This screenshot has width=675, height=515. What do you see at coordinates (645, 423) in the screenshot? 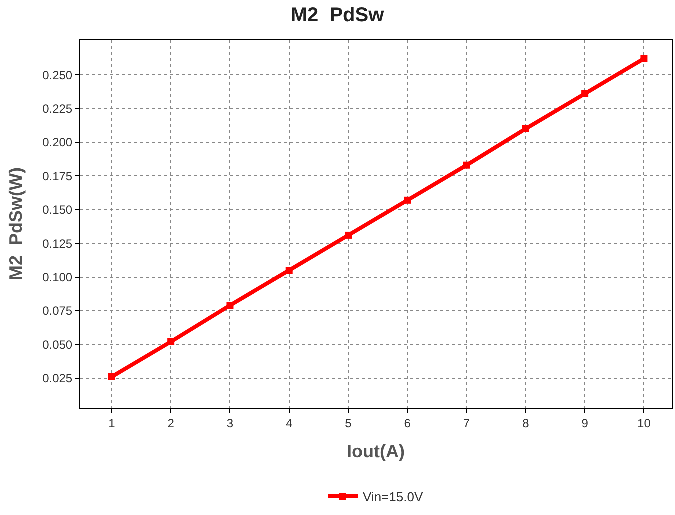
I see `x-tick-label: 10` at bounding box center [645, 423].